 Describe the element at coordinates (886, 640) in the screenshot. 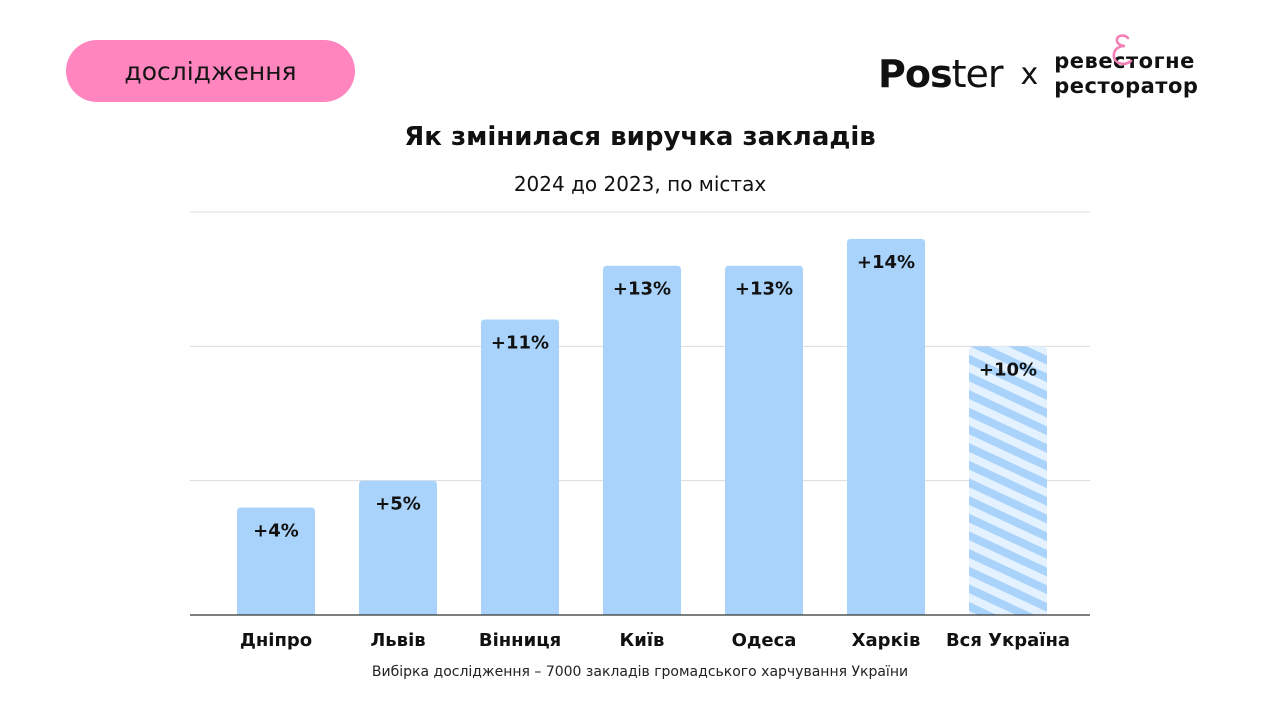

I see `category-label: Харків` at that location.